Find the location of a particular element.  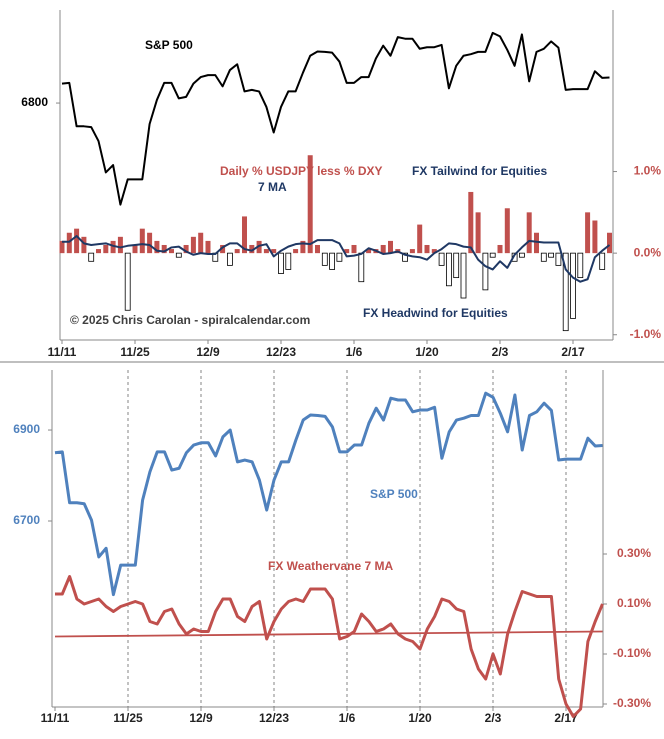

y2-tick-label: 0.30% is located at coordinates (634, 553).